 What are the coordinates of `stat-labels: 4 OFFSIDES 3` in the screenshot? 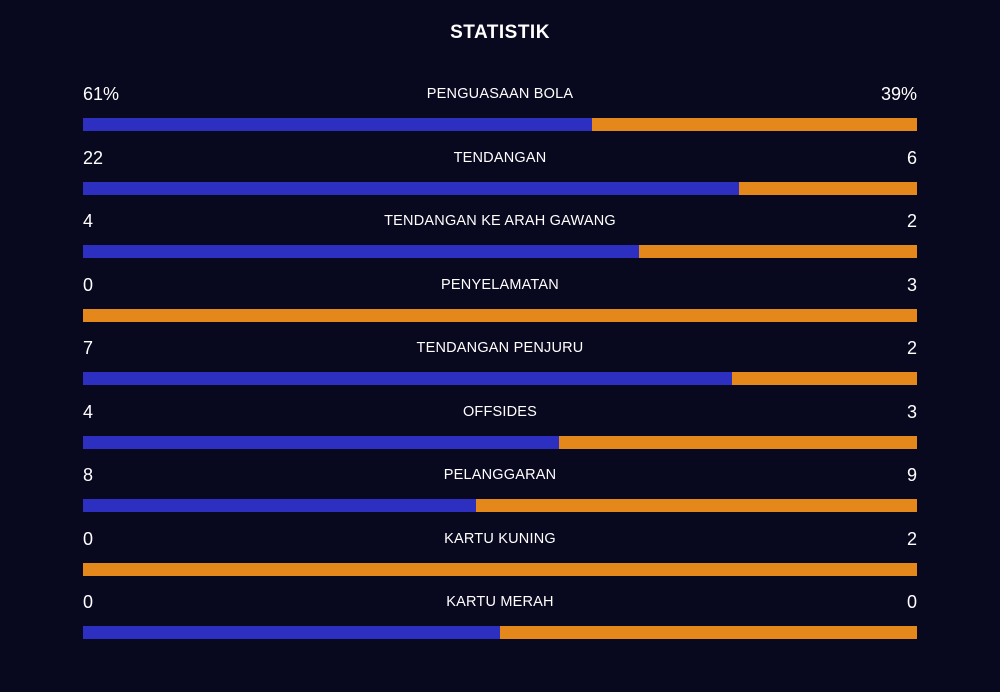 It's located at (500, 417).